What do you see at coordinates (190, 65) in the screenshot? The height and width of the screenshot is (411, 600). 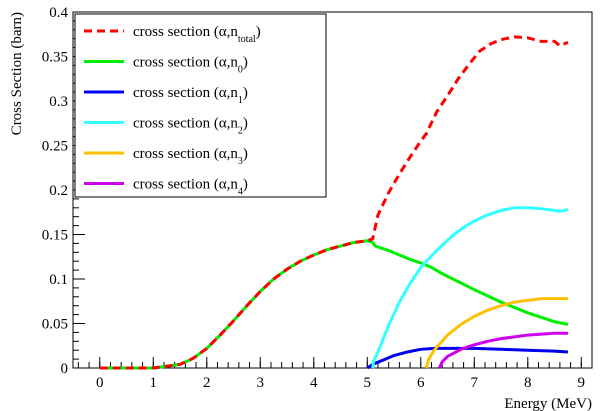 I see `legend-label-1: cross section (α,n0)` at bounding box center [190, 65].